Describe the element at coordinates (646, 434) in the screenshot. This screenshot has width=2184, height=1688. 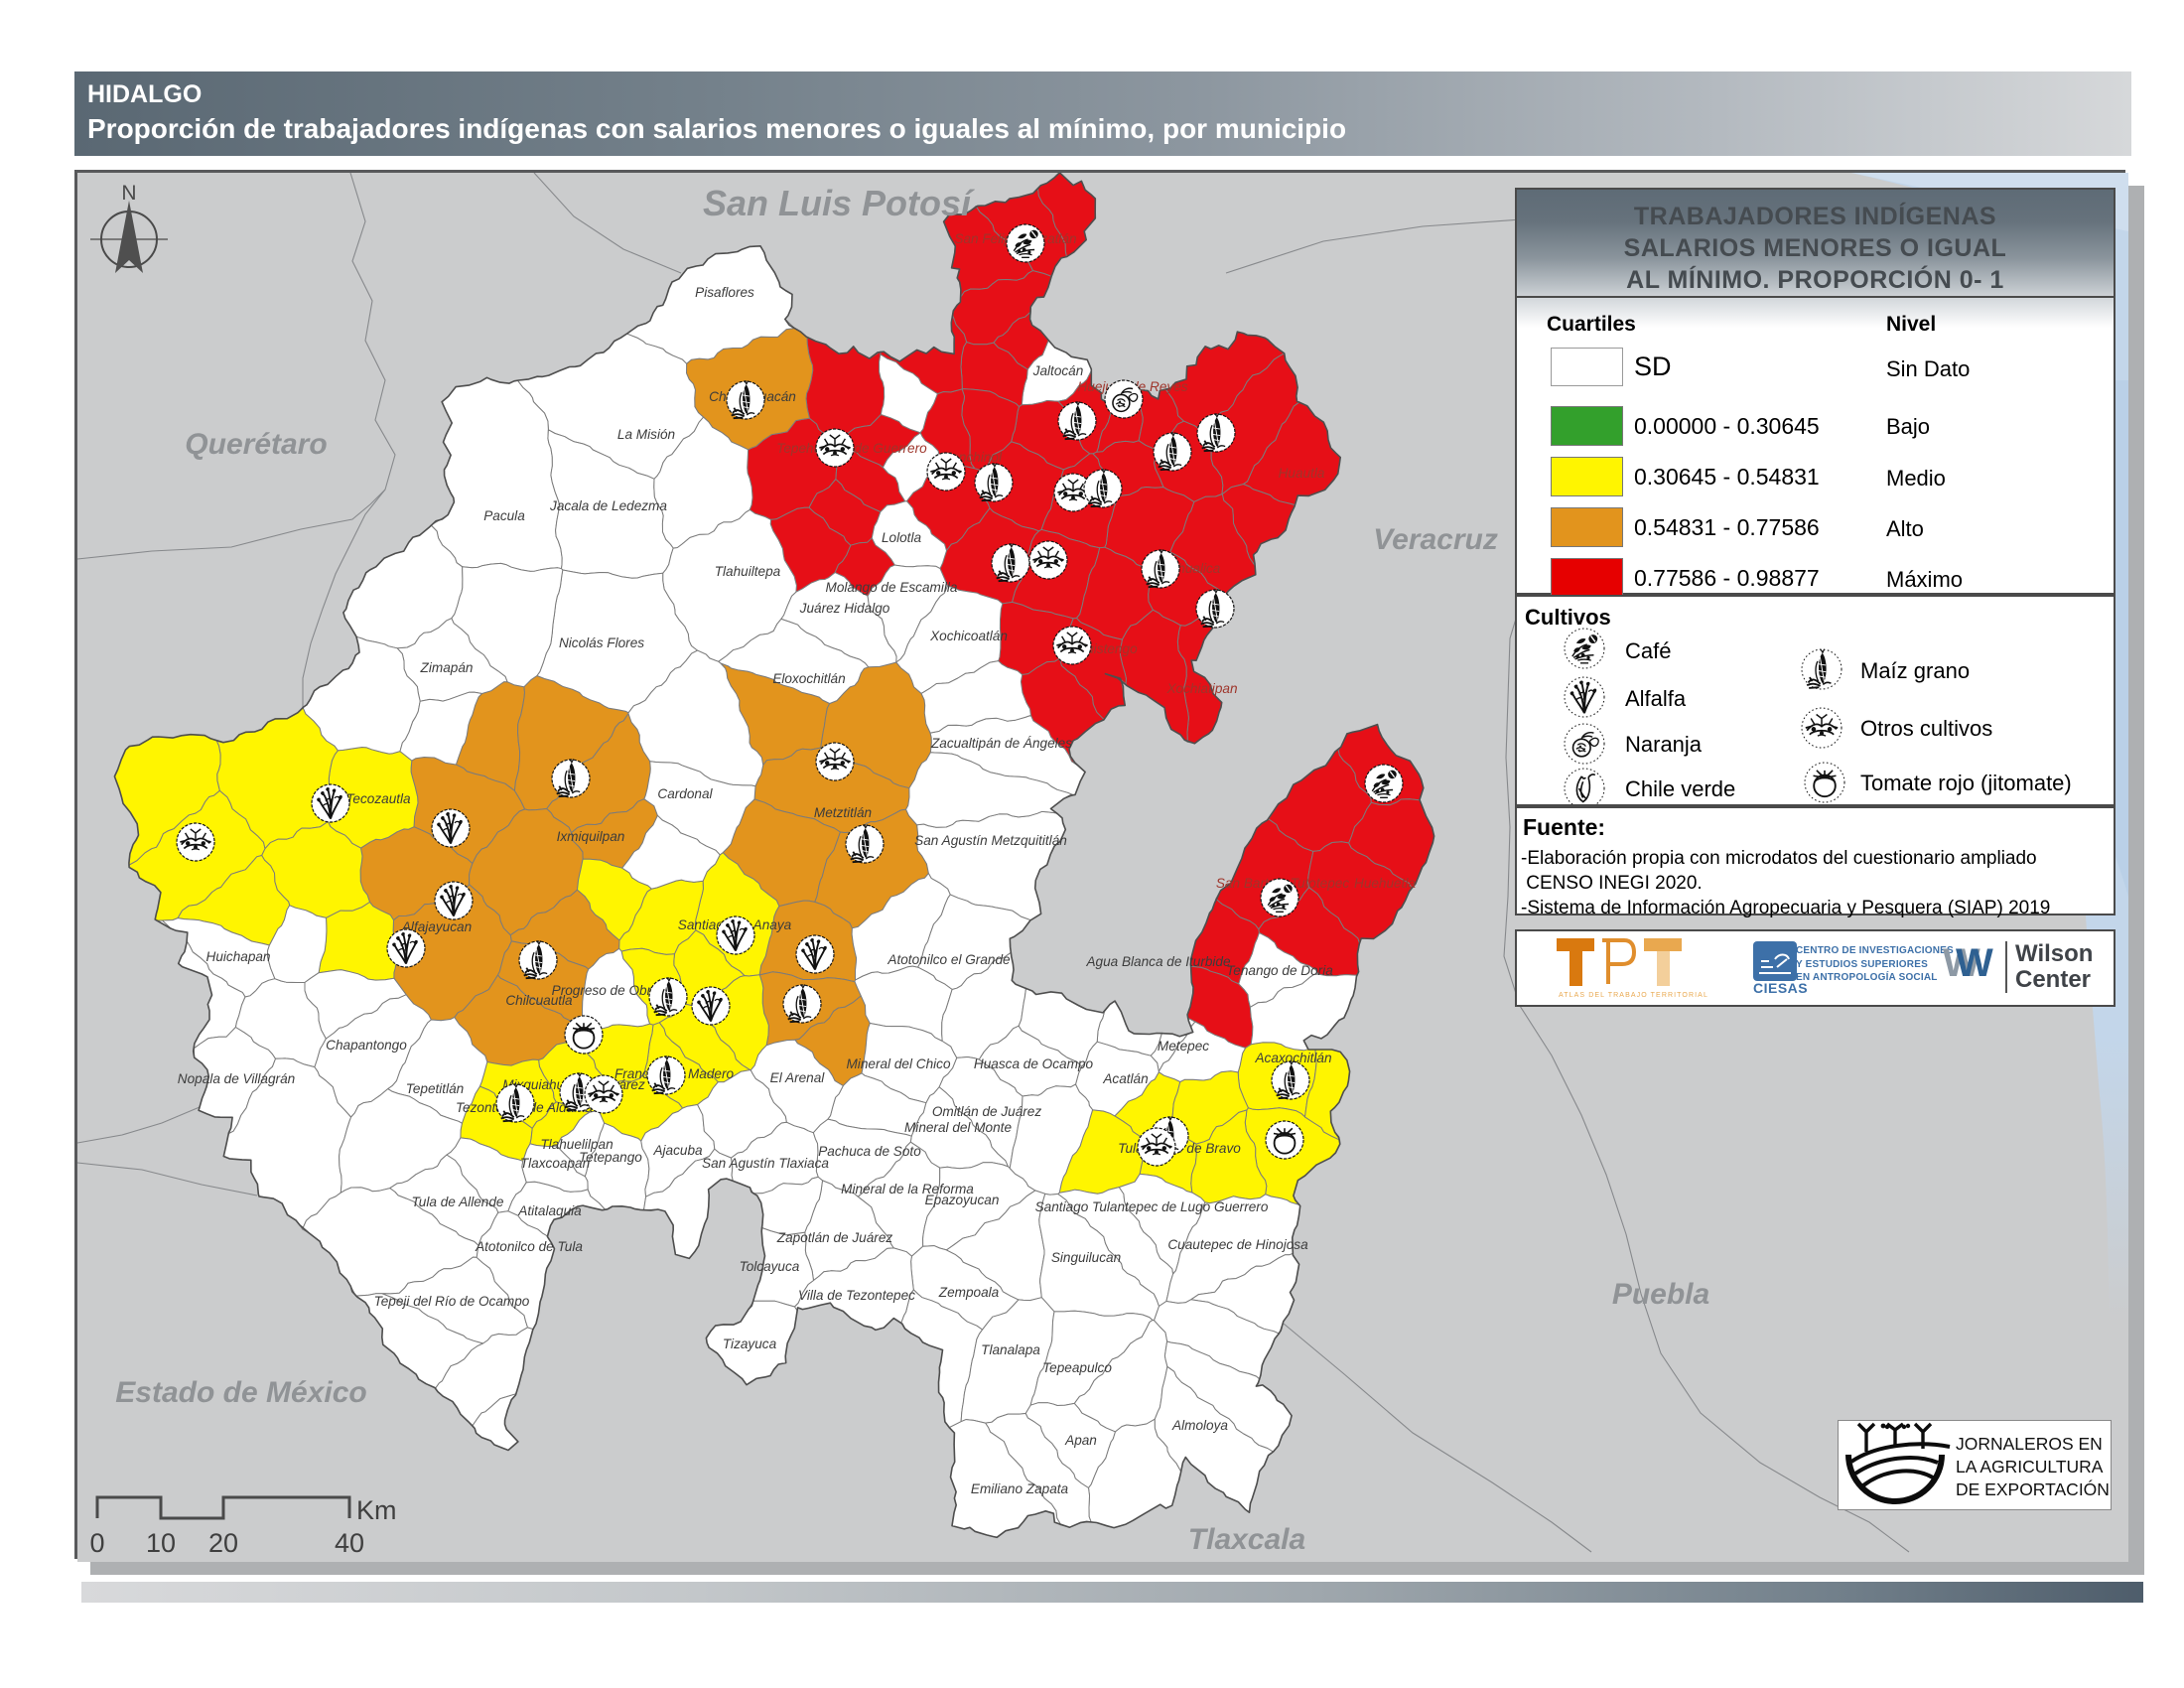
I see `svg-text: La Misión` at that location.